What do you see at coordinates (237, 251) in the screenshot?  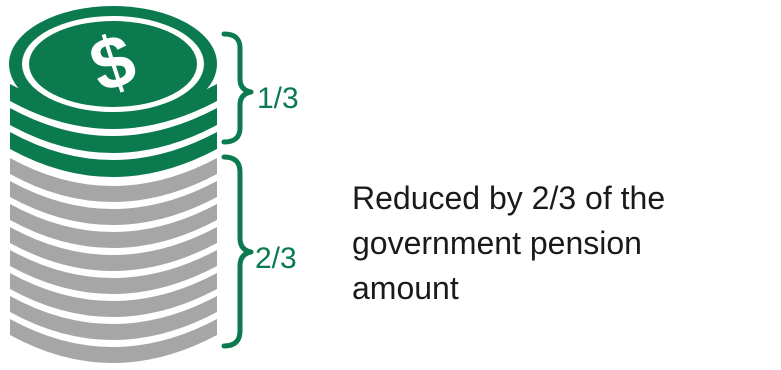 I see `bottom-bracket` at bounding box center [237, 251].